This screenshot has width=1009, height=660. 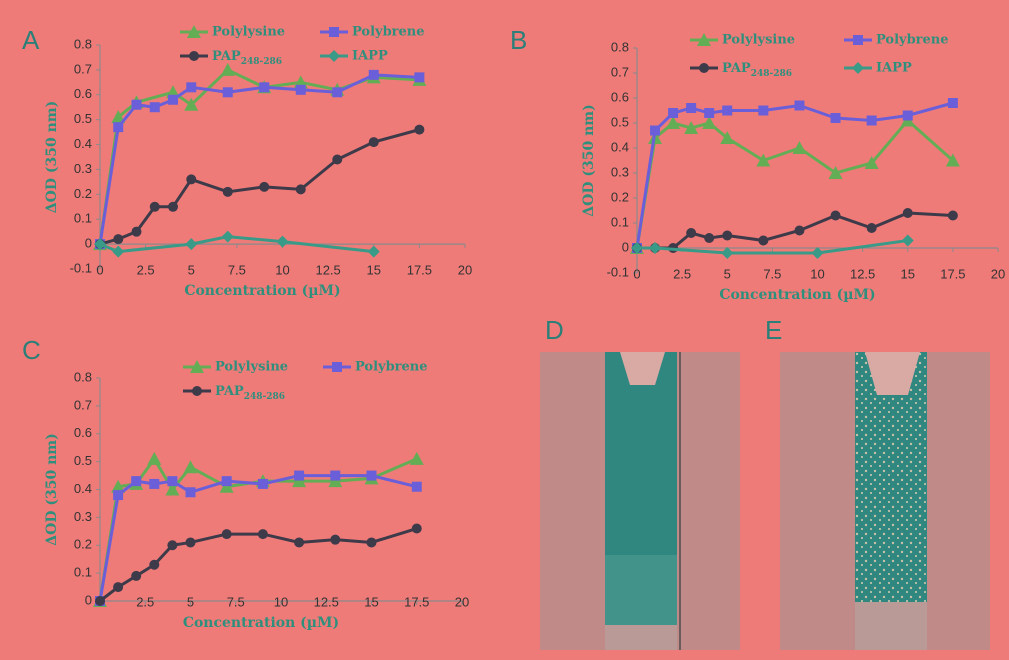 What do you see at coordinates (145, 601) in the screenshot?
I see `x-tick-label: 2.5` at bounding box center [145, 601].